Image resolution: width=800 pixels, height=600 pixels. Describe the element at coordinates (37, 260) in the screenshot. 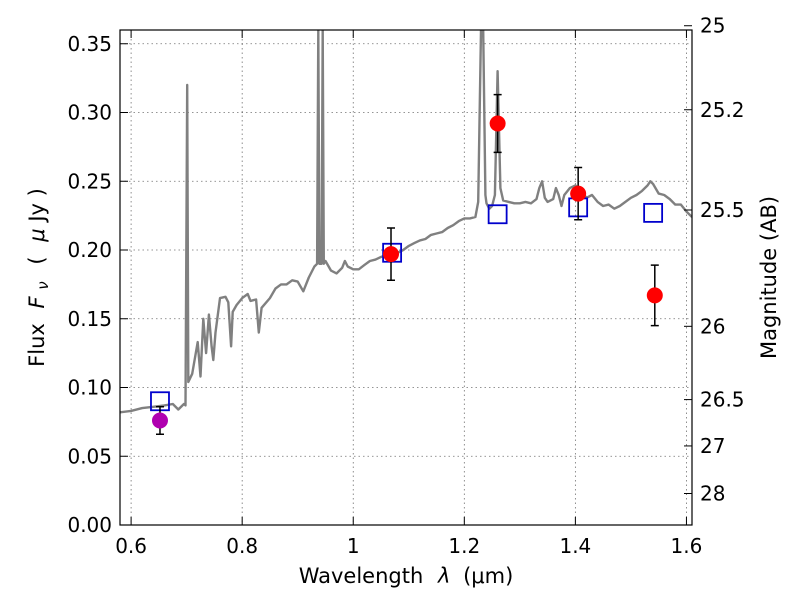

I see `y-axis-title-paren: (` at that location.